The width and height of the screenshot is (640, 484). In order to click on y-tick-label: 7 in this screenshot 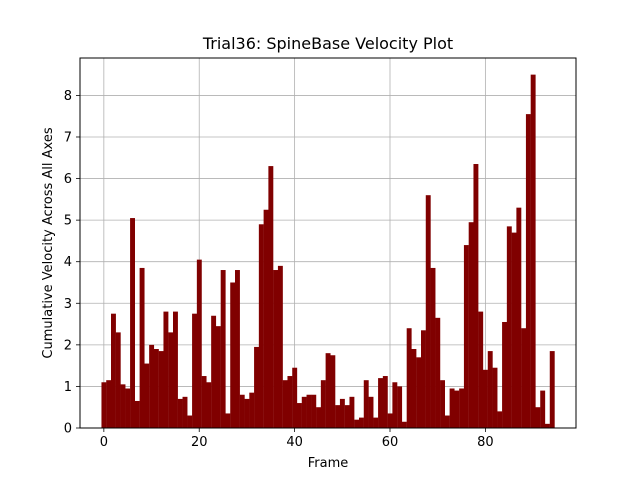, I will do `click(68, 137)`.